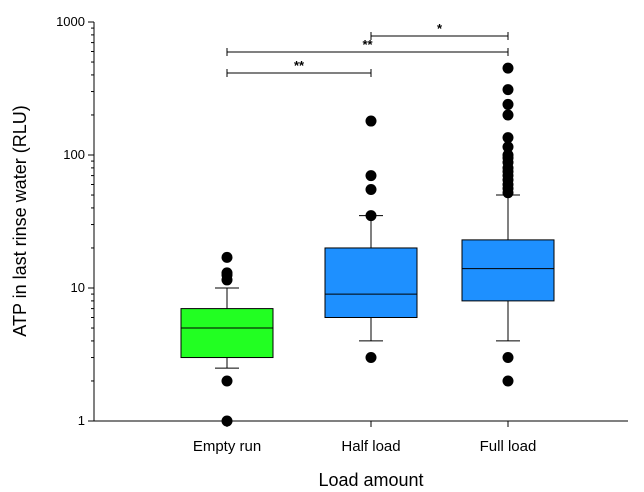 The width and height of the screenshot is (644, 492). I want to click on y-tick-label: 1, so click(81, 420).